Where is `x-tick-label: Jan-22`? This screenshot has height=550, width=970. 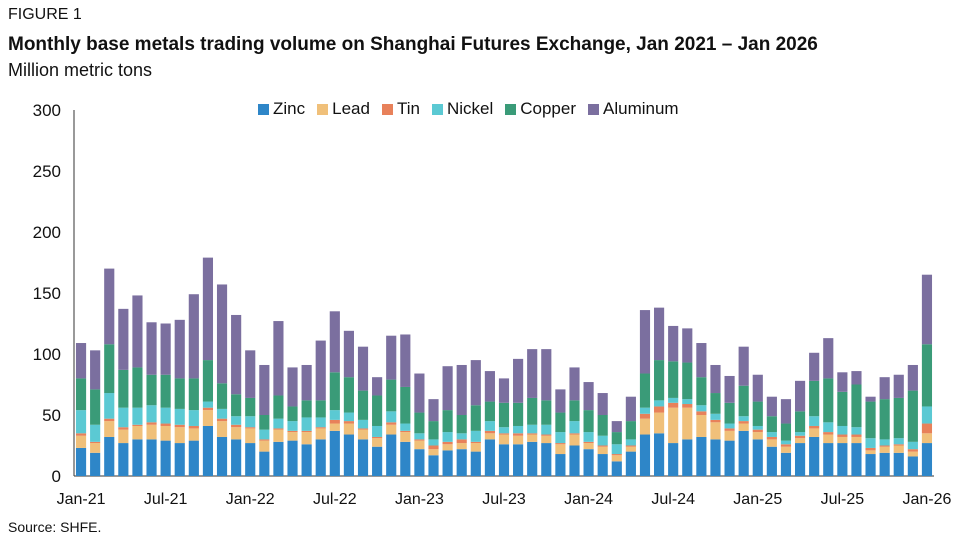 x-tick-label: Jan-22 is located at coordinates (250, 499).